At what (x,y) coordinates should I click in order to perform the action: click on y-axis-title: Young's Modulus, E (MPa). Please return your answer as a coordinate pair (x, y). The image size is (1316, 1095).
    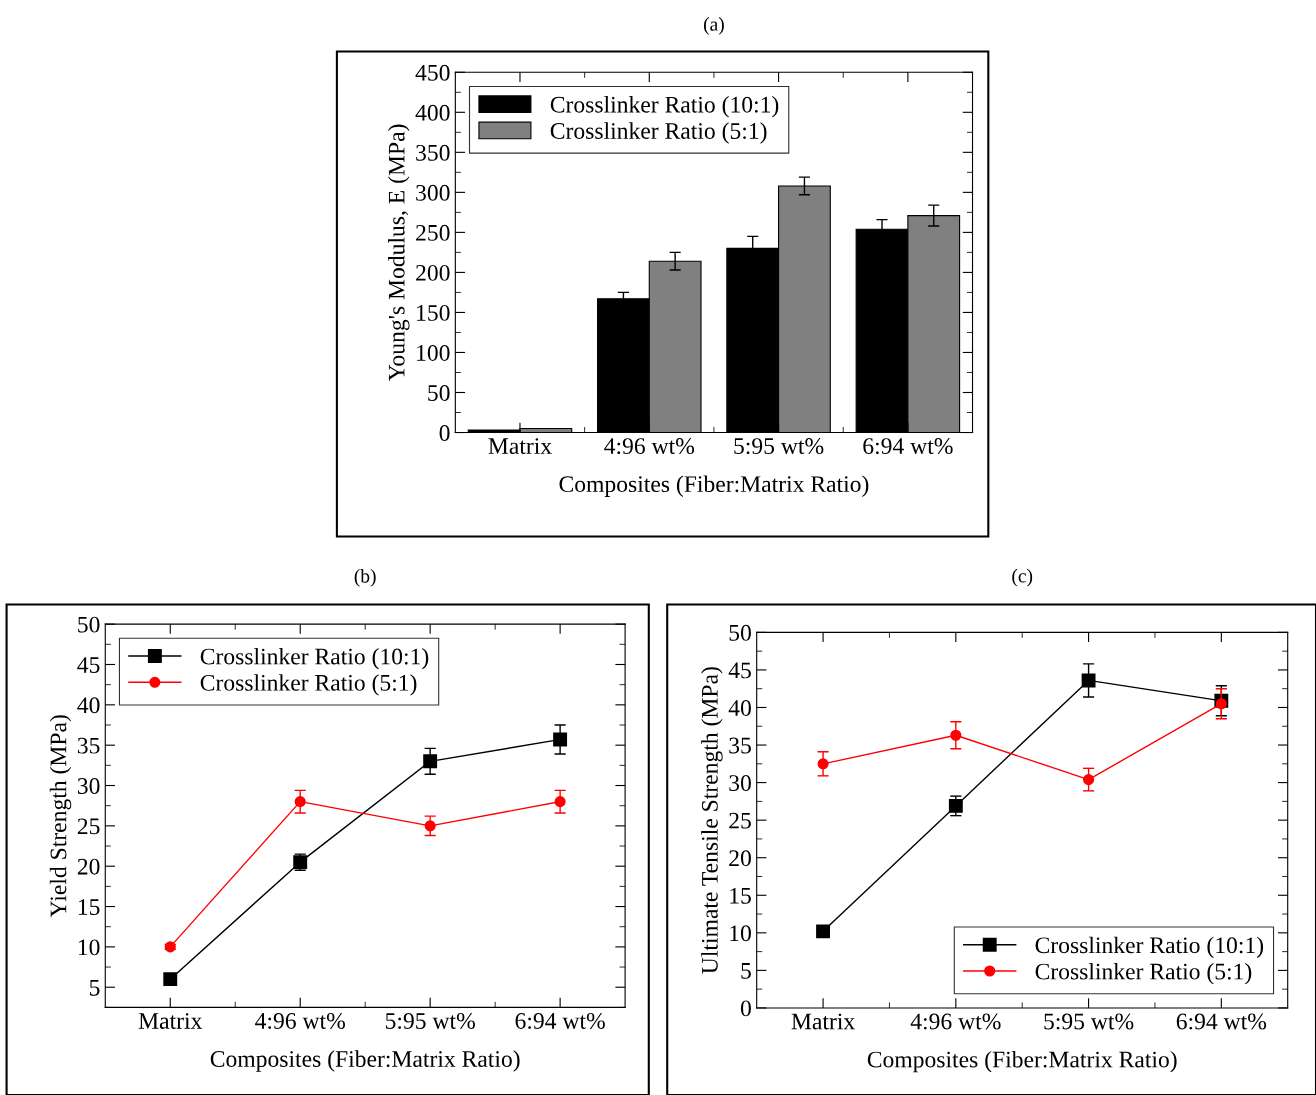
    Looking at the image, I should click on (399, 252).